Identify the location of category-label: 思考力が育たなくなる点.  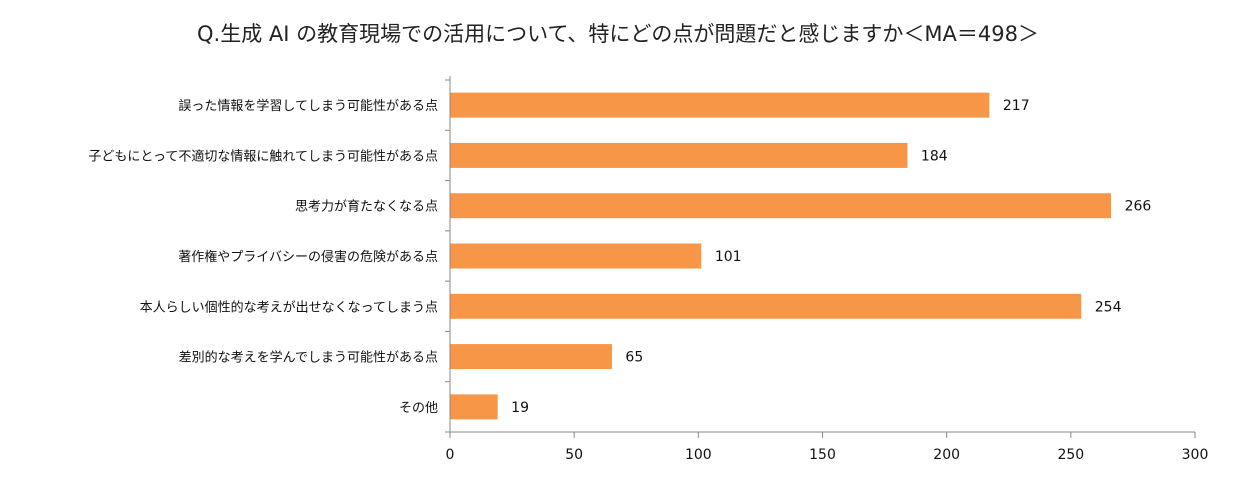
(366, 207).